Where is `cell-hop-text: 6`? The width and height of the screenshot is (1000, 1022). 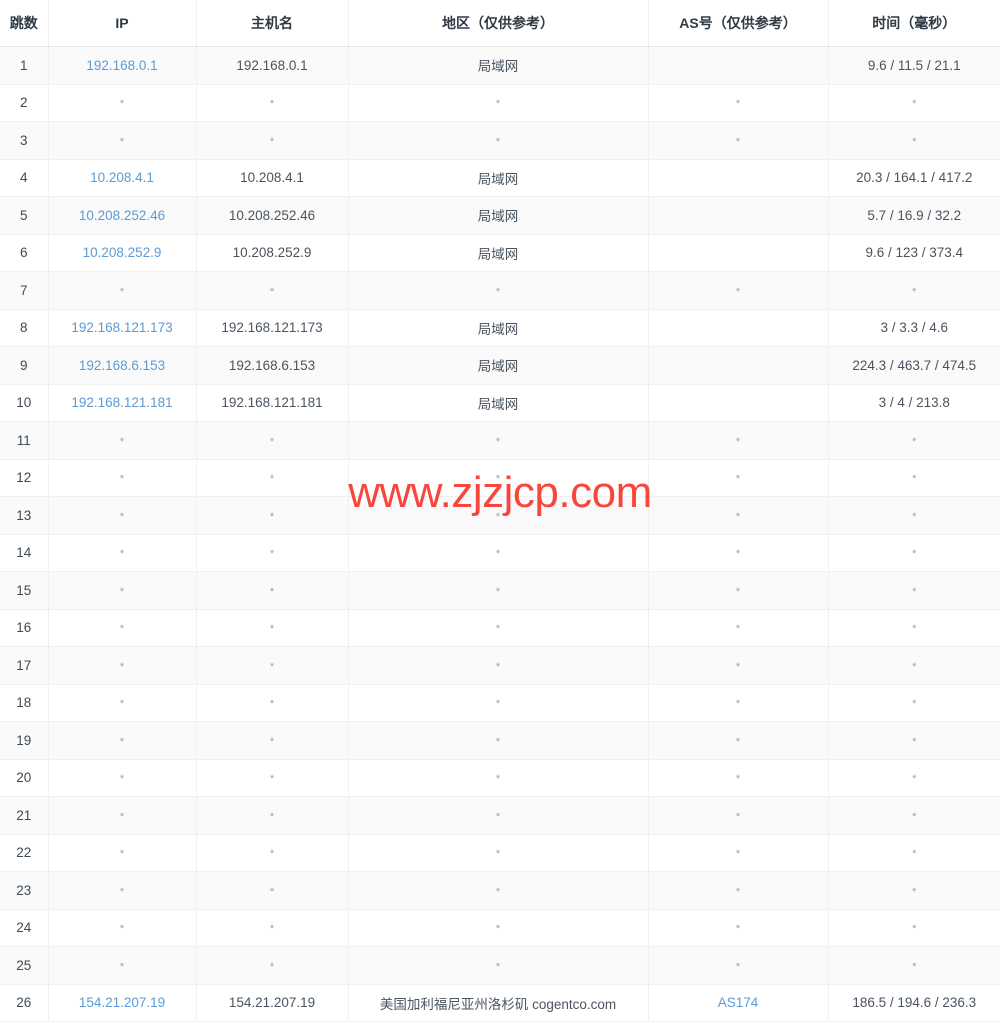
cell-hop-text: 6 is located at coordinates (23, 253).